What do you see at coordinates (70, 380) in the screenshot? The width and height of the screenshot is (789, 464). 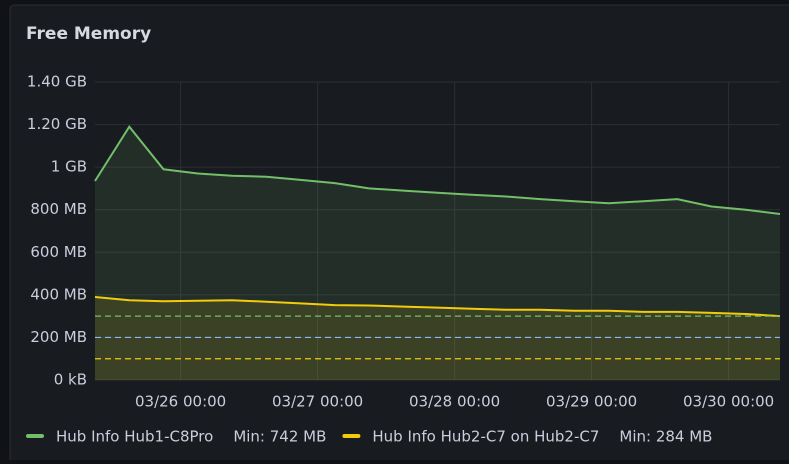 I see `y-tick-label: 0 kB` at bounding box center [70, 380].